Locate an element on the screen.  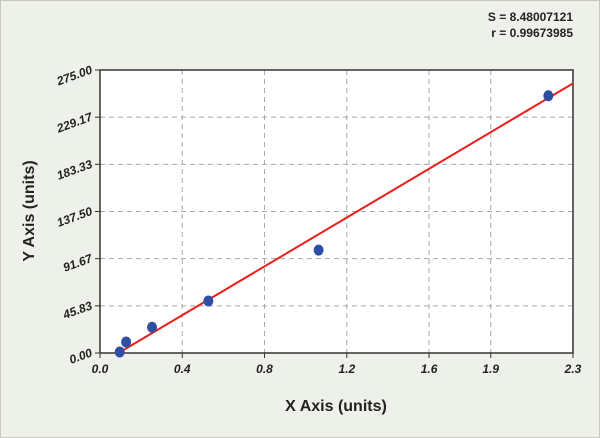
x-tick-label: 2.3 is located at coordinates (573, 369).